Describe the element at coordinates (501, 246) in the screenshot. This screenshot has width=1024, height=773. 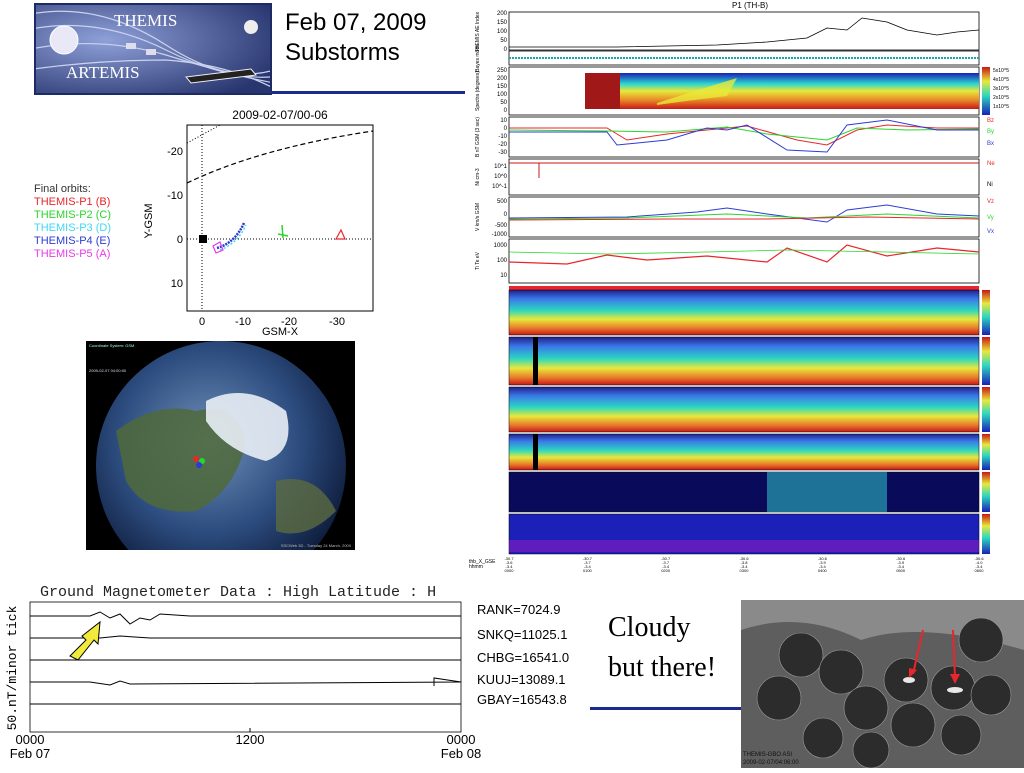
I see `t-tick: 1000` at that location.